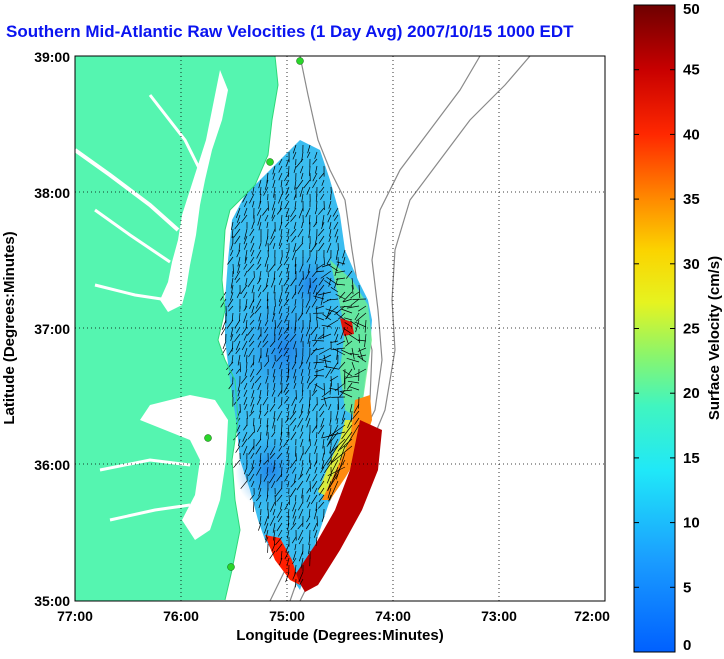 The image size is (724, 659). Describe the element at coordinates (52, 465) in the screenshot. I see `y-tick-label: 36:00` at that location.